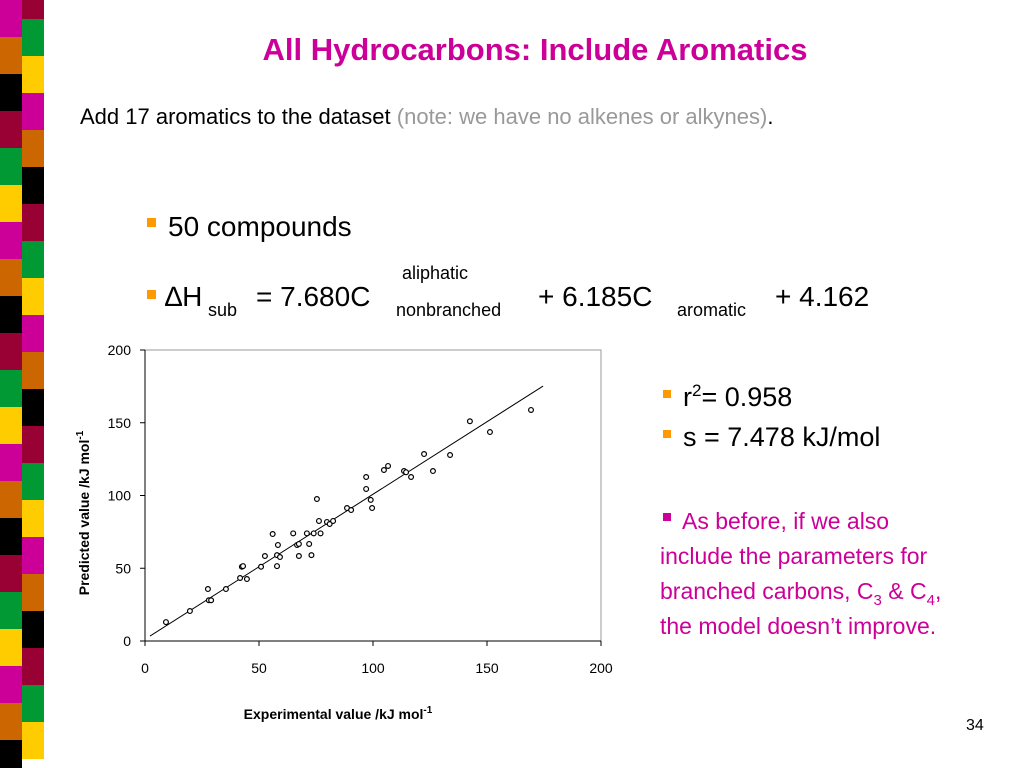  Describe the element at coordinates (800, 593) in the screenshot. I see `note-line: branched carbons, C3 & C4,` at that location.